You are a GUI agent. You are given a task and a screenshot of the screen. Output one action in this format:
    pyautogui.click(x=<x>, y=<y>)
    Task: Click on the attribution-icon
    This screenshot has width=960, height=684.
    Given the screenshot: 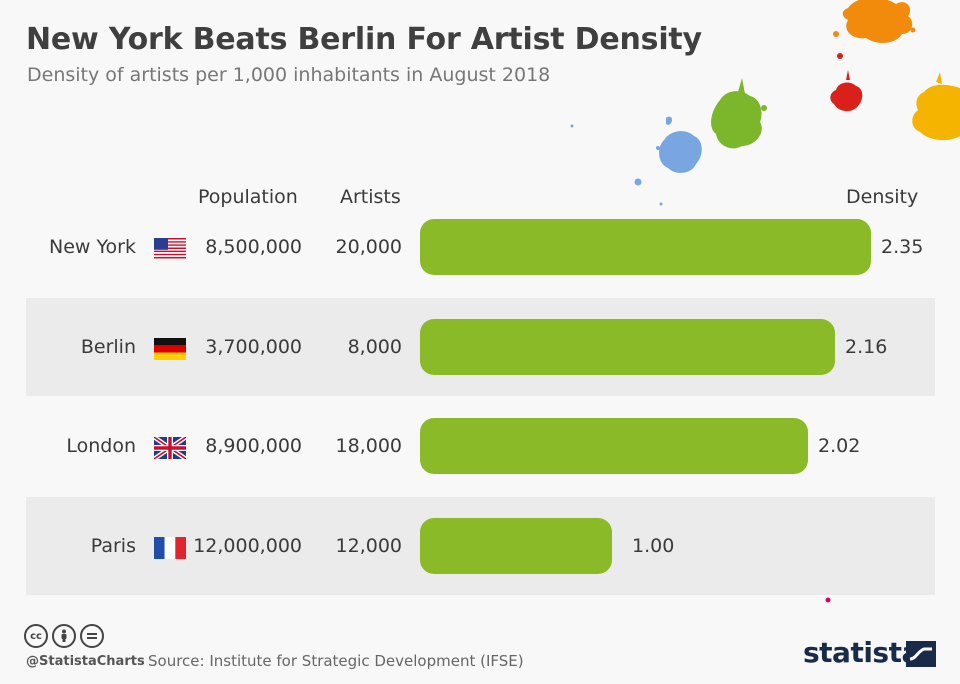 What is the action you would take?
    pyautogui.click(x=64, y=636)
    